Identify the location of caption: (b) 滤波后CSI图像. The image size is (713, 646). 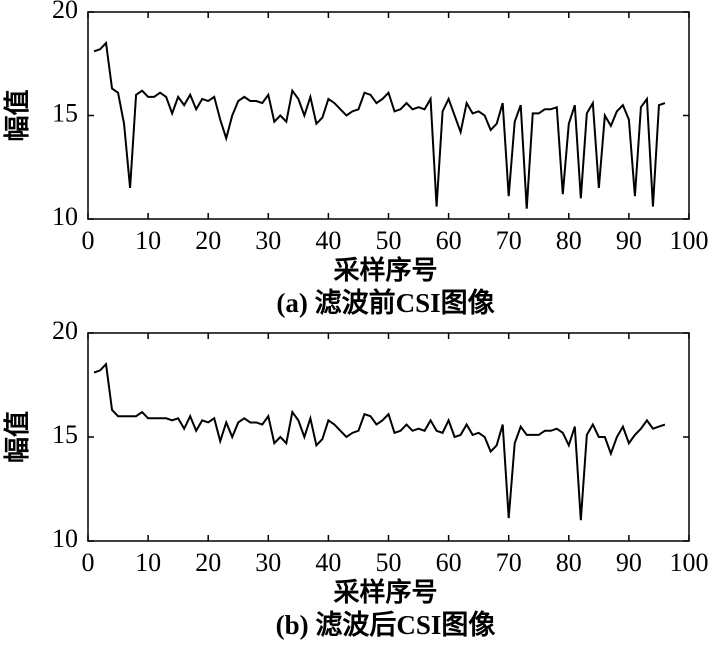
(386, 625).